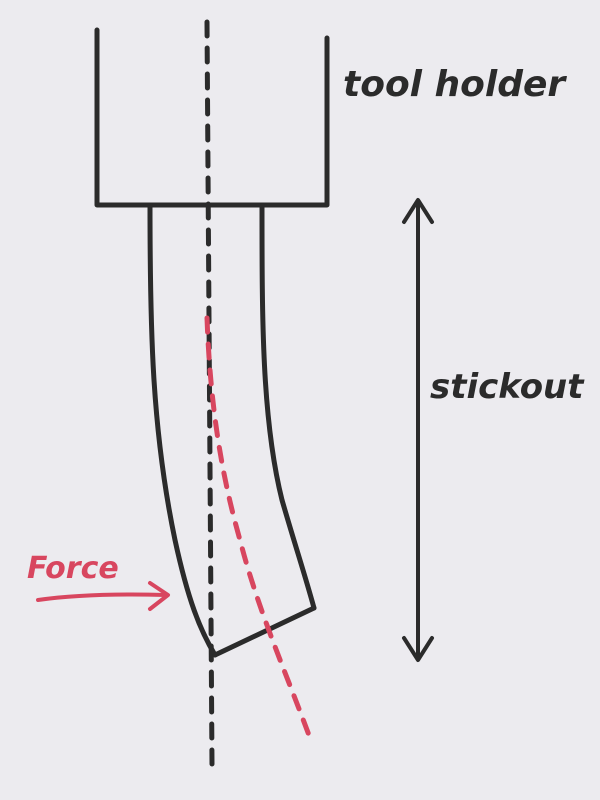 The image size is (600, 800). What do you see at coordinates (288, 406) in the screenshot?
I see `tool-right-edge` at bounding box center [288, 406].